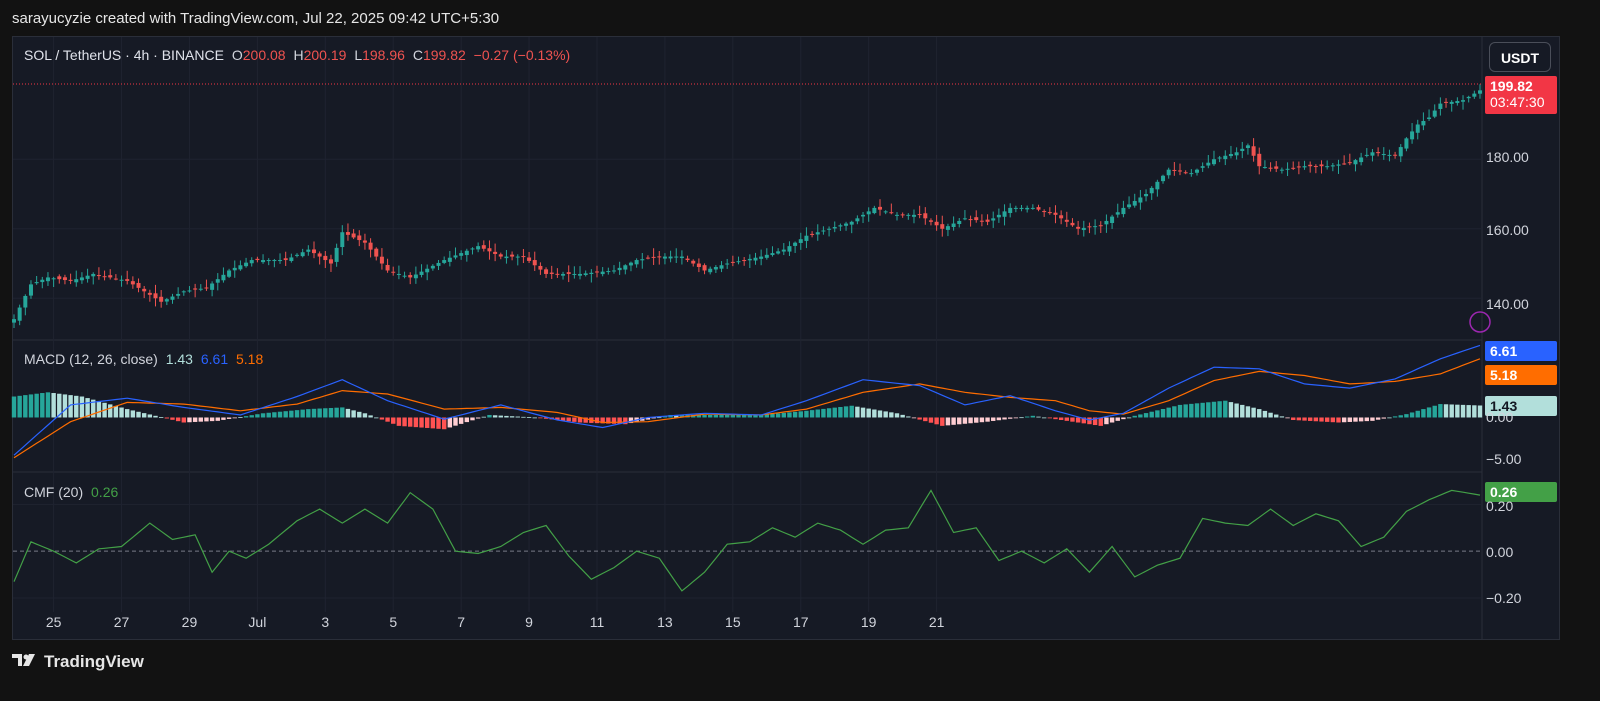 The image size is (1600, 701). Describe the element at coordinates (250, 359) in the screenshot. I see `macd-signal-value: 5.18` at that location.